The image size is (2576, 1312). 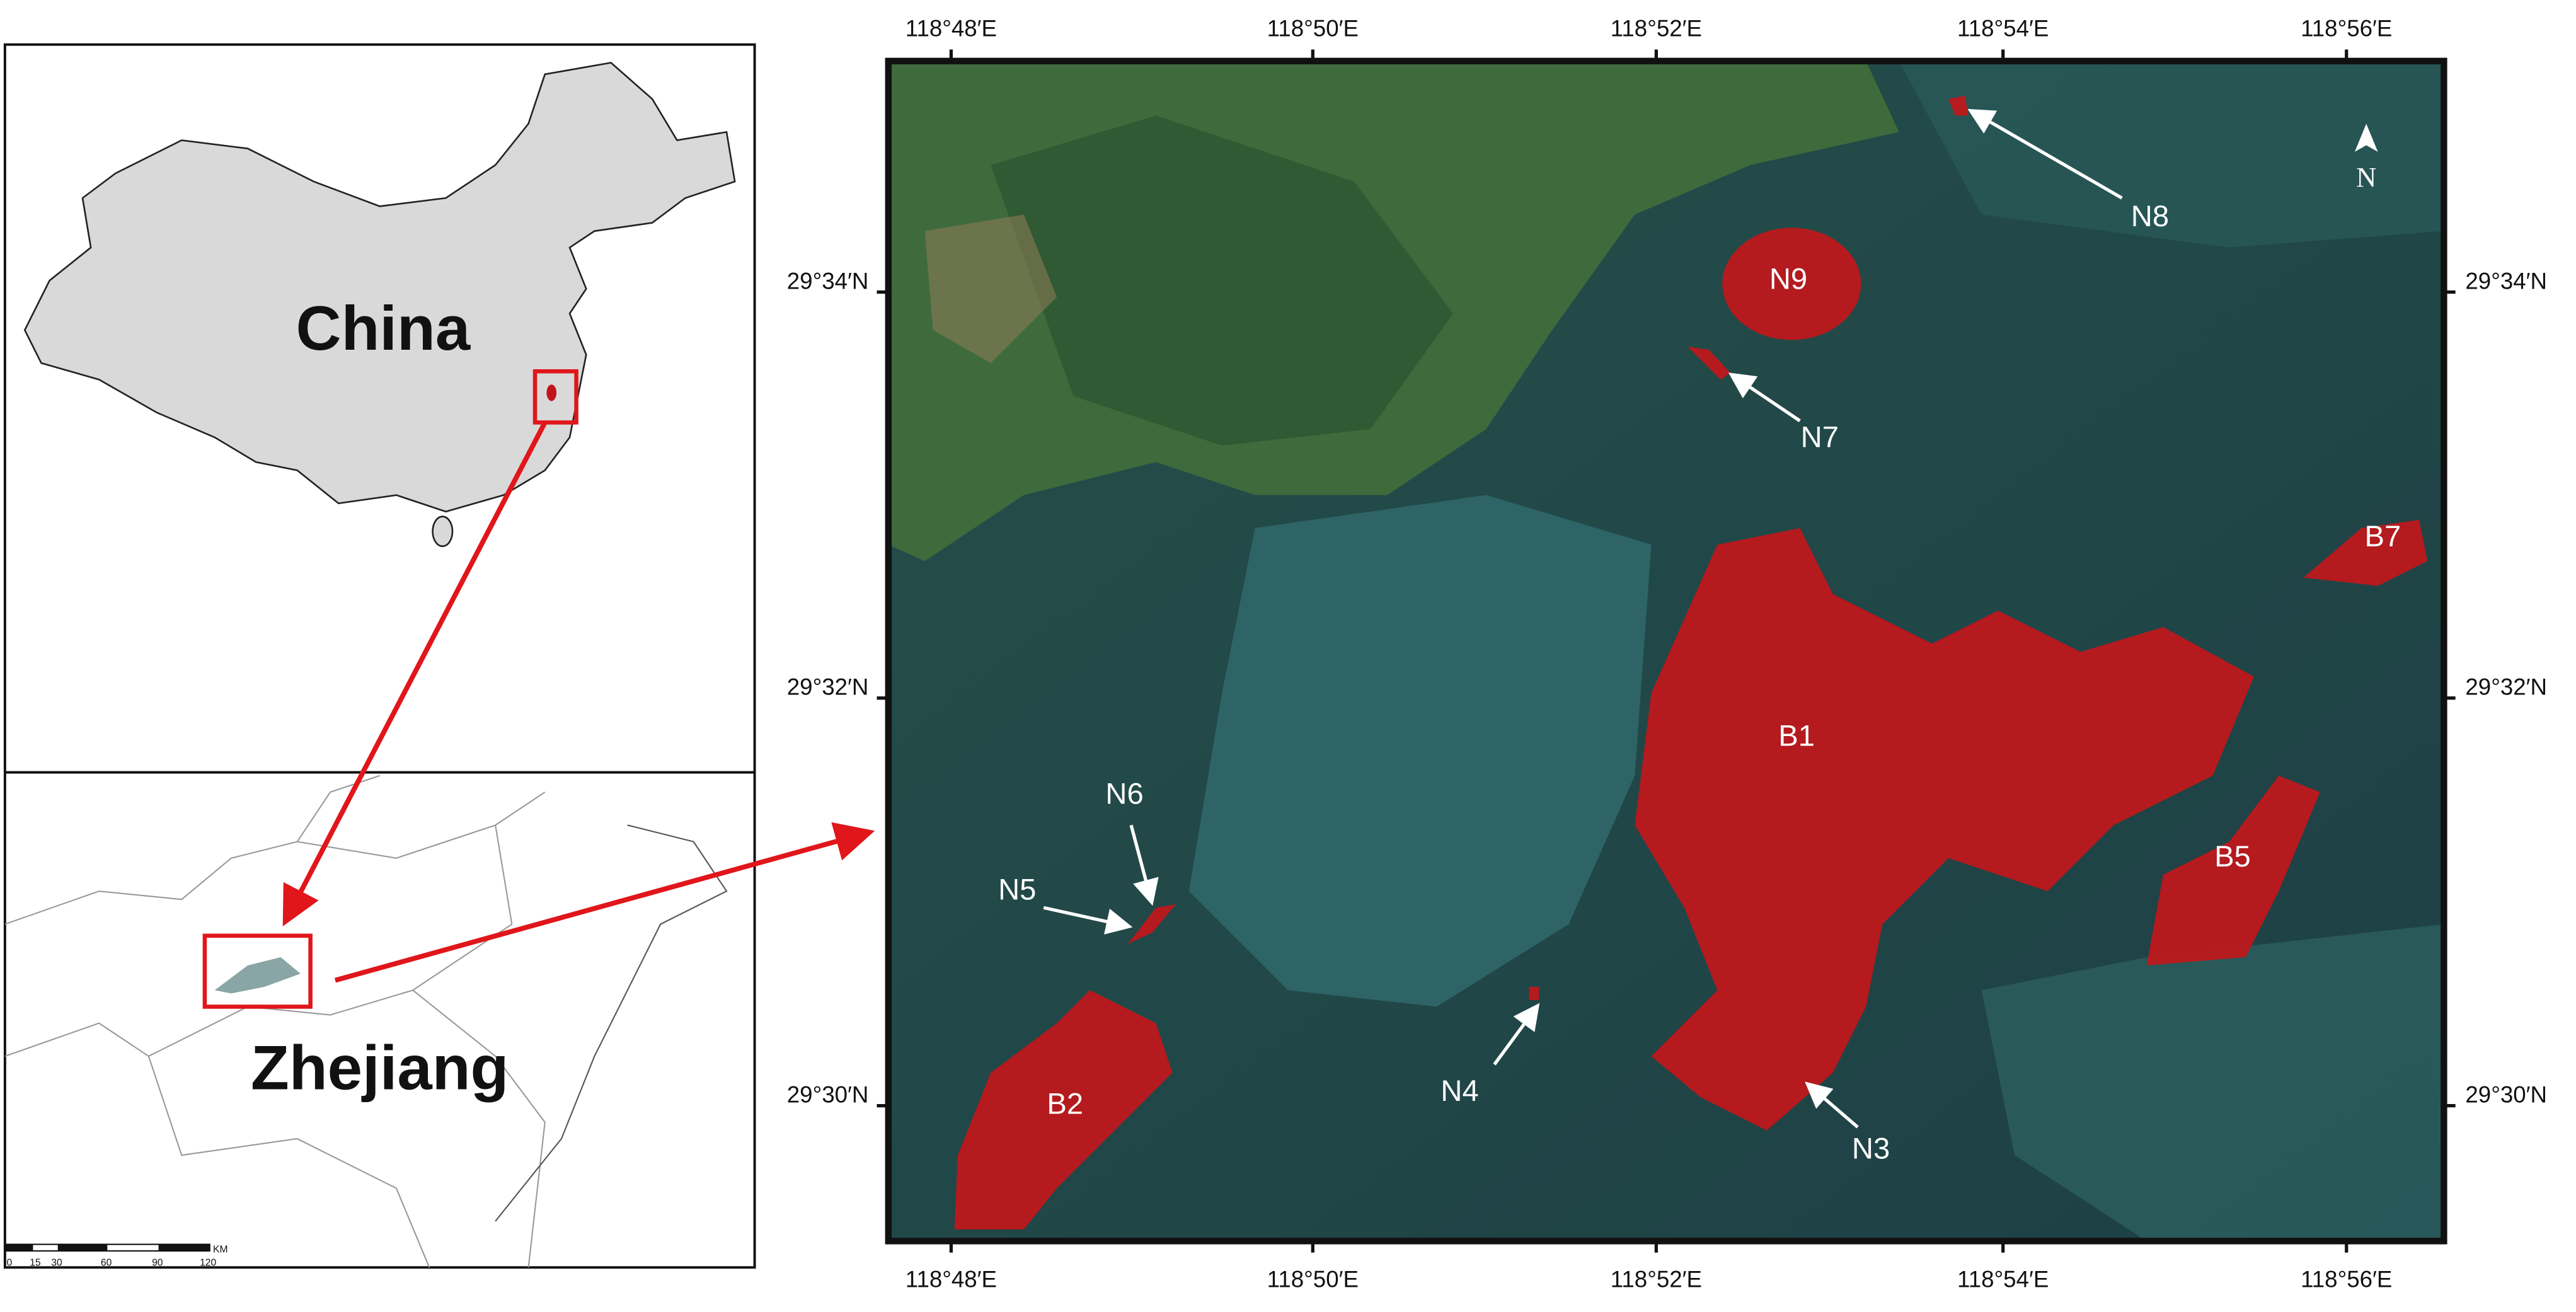 I want to click on scale-unit: KM, so click(x=220, y=1250).